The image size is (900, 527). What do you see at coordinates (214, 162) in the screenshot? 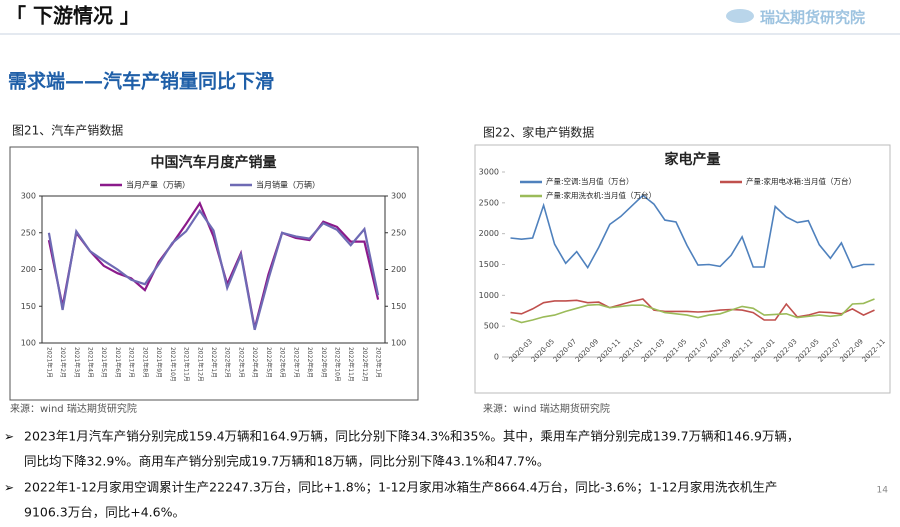
I see `chart-title: 中国汽车月度产销量` at bounding box center [214, 162].